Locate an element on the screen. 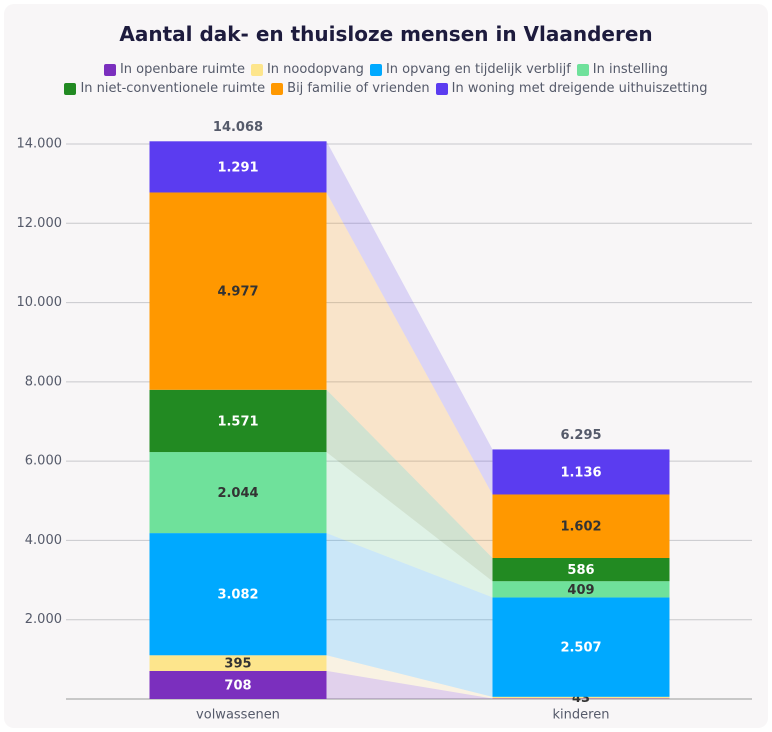 Image resolution: width=772 pixels, height=732 pixels. total-label: 6.295 is located at coordinates (580, 435).